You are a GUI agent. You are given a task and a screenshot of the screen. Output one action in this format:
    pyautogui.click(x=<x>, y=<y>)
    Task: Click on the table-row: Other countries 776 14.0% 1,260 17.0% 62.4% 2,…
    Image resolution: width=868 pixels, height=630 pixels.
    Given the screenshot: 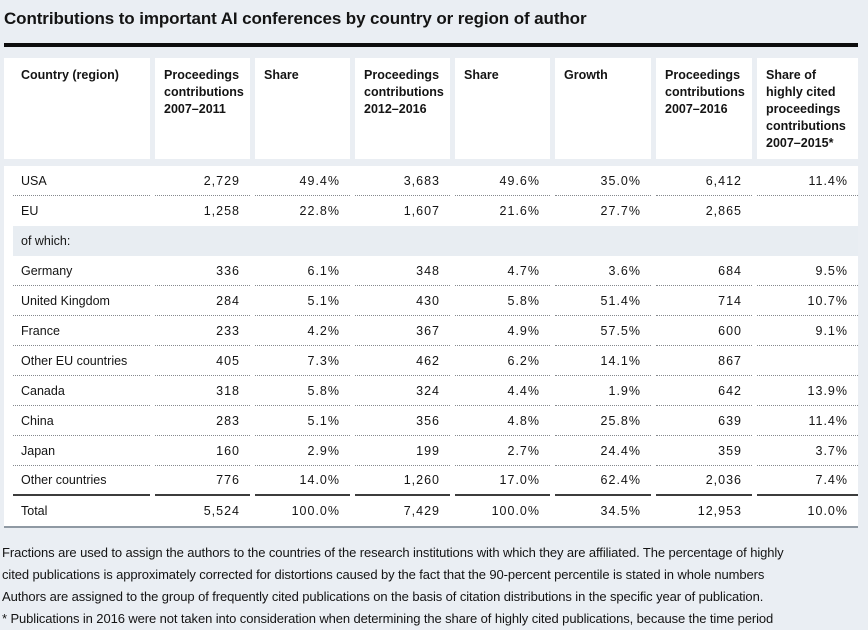 What is the action you would take?
    pyautogui.click(x=431, y=481)
    